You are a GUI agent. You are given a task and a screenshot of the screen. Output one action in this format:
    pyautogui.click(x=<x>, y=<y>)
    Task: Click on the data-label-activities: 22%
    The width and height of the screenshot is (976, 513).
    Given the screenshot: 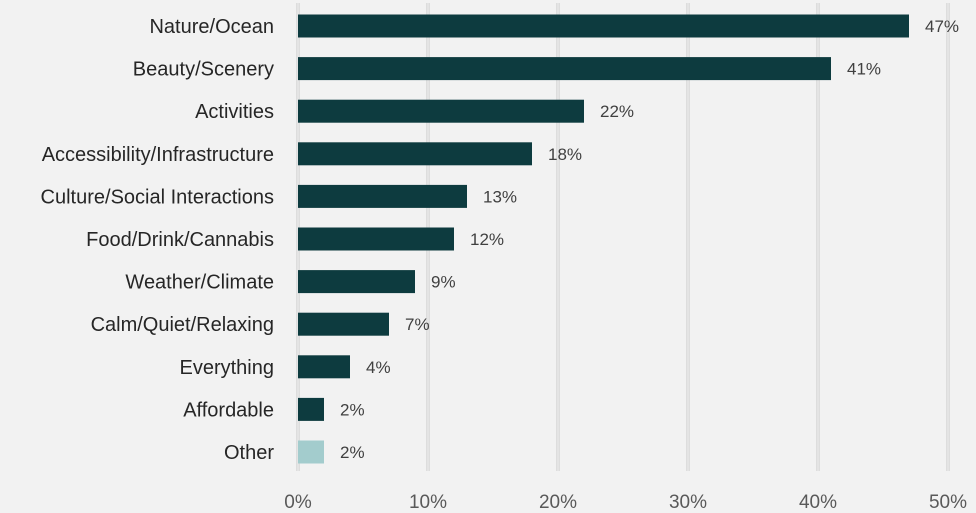 What is the action you would take?
    pyautogui.click(x=617, y=111)
    